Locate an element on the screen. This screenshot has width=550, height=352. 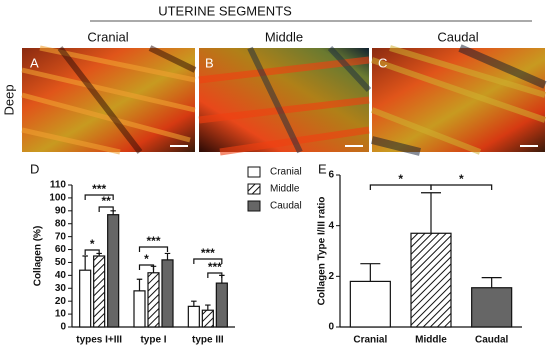
y-axis-label: Collagen Type I/III ratio is located at coordinates (322, 251).